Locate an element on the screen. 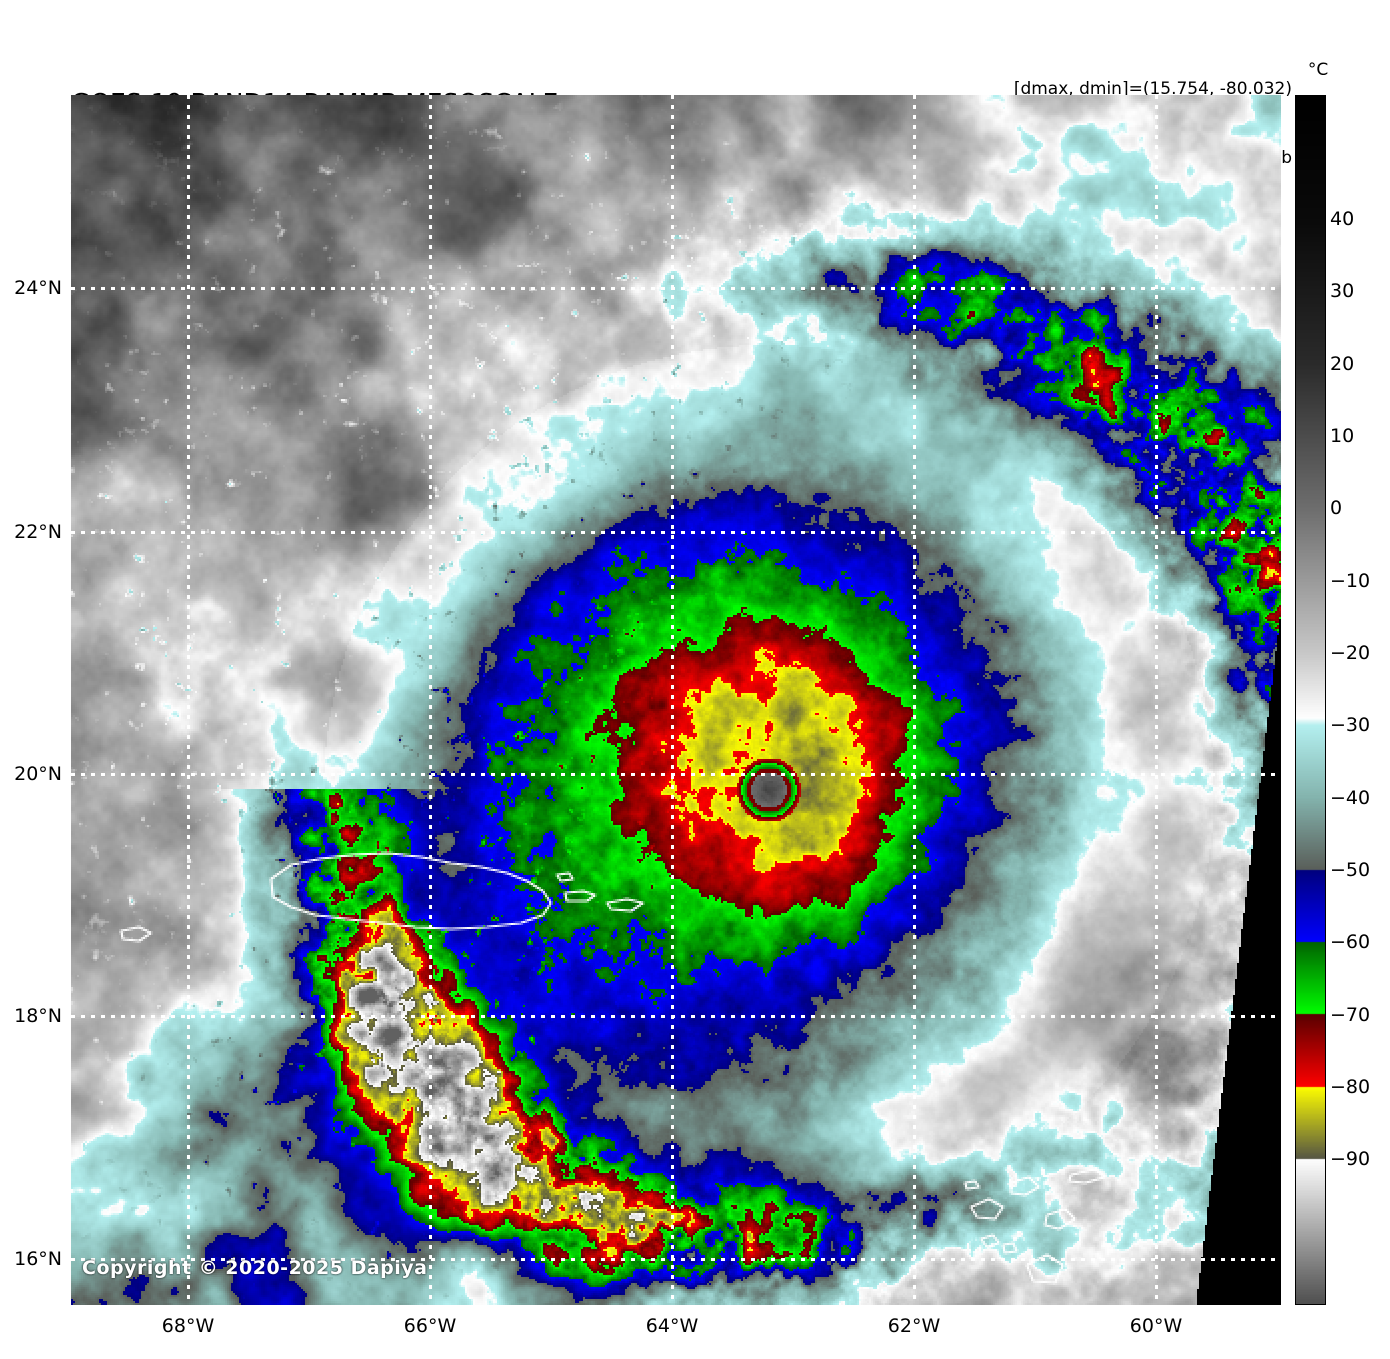 The image size is (1390, 1359). colorbar-tick-label: −20 is located at coordinates (1350, 652).